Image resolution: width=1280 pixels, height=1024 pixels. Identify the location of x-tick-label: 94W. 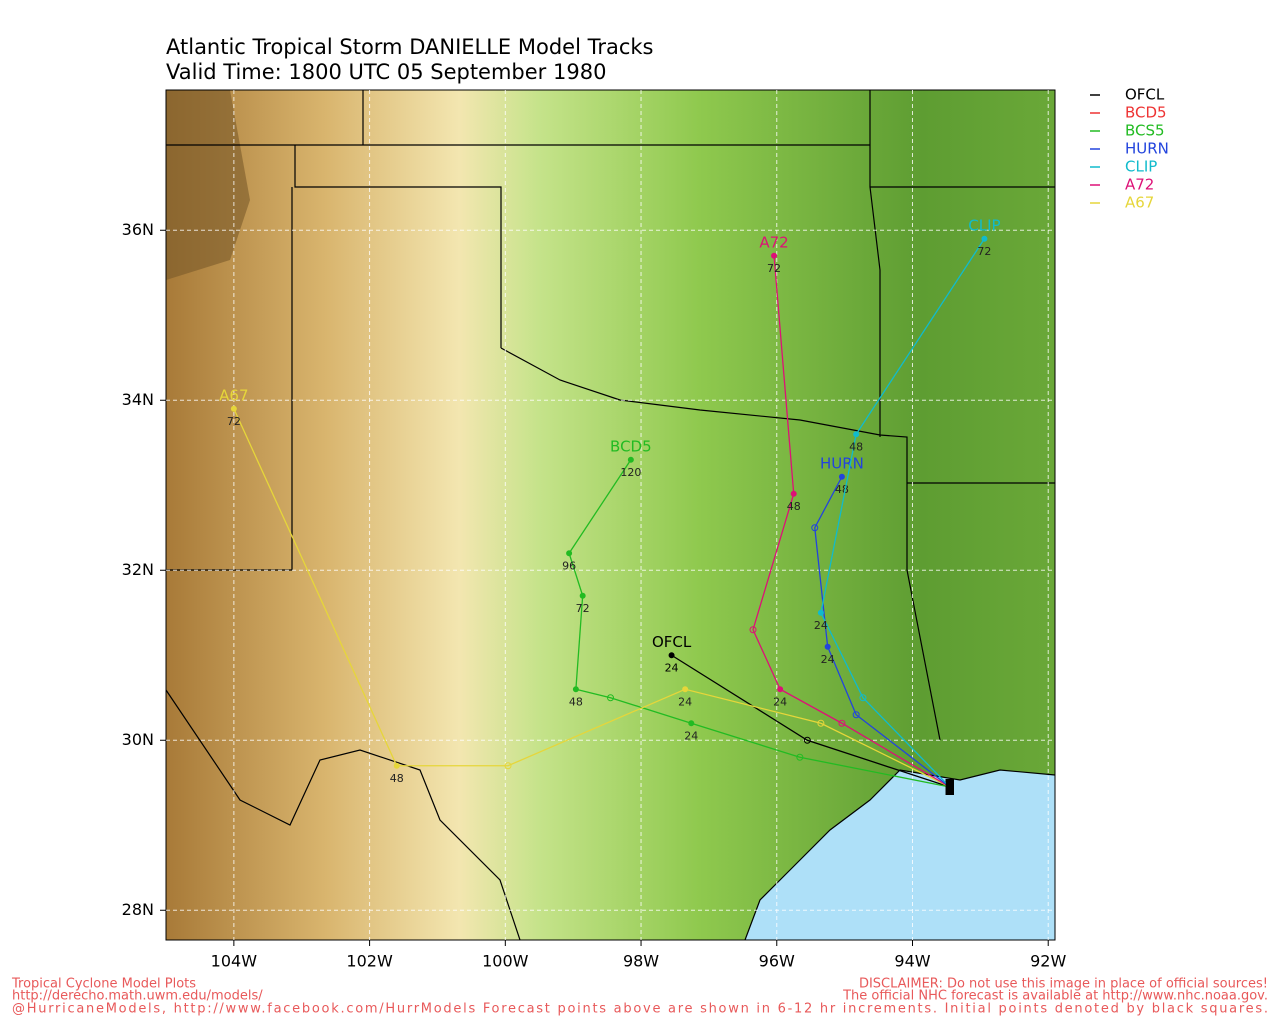
(912, 961).